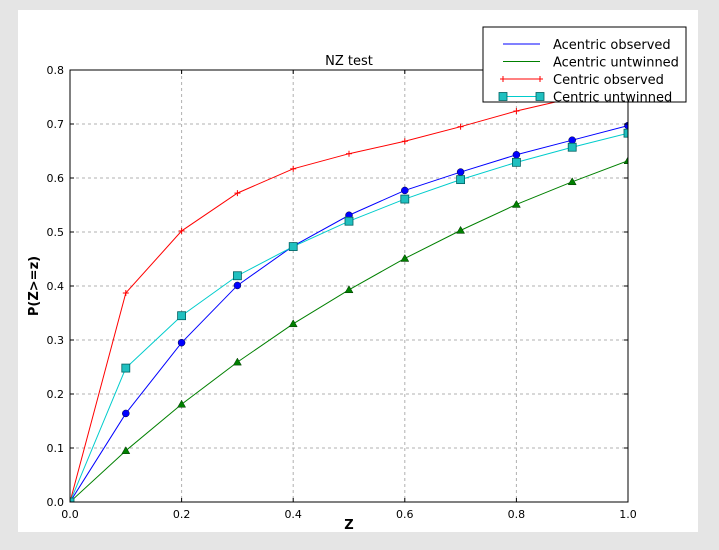  Describe the element at coordinates (56, 124) in the screenshot. I see `y-tick-label: 0.7` at that location.